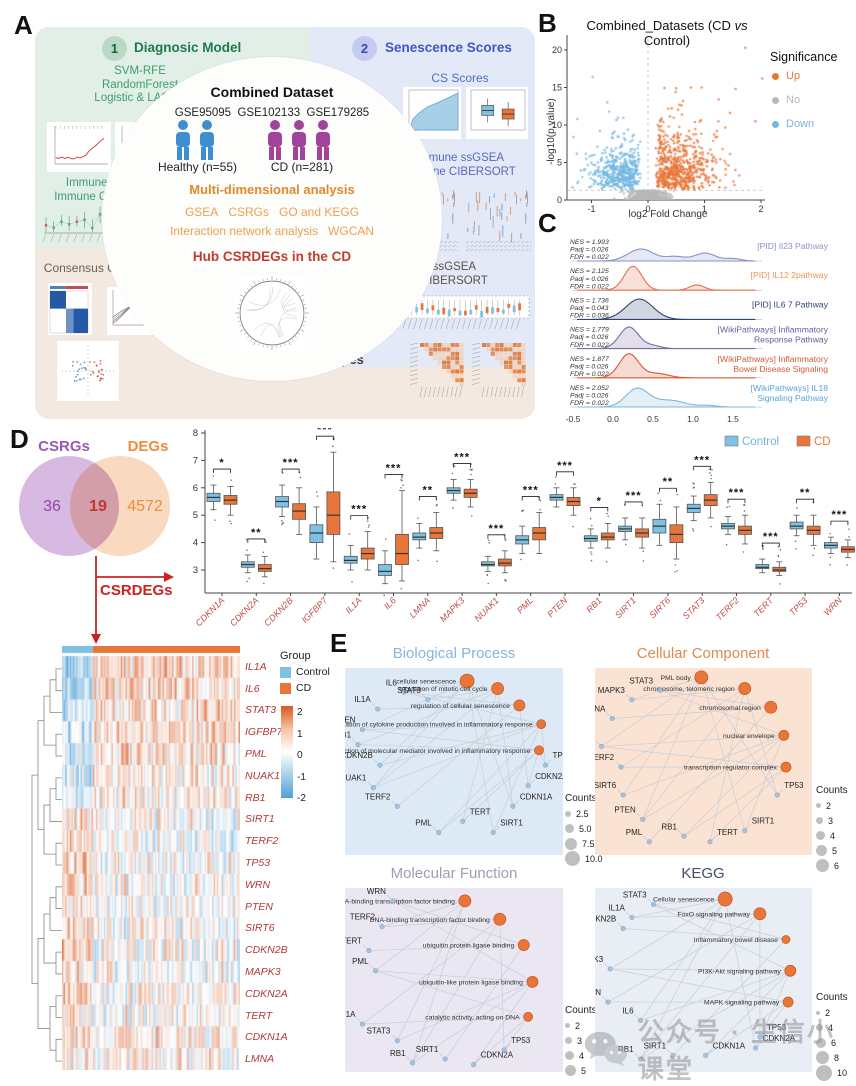 The width and height of the screenshot is (856, 1086). What do you see at coordinates (136, 590) in the screenshot?
I see `csrdegs-arrow-label: CSRDEGs` at bounding box center [136, 590].